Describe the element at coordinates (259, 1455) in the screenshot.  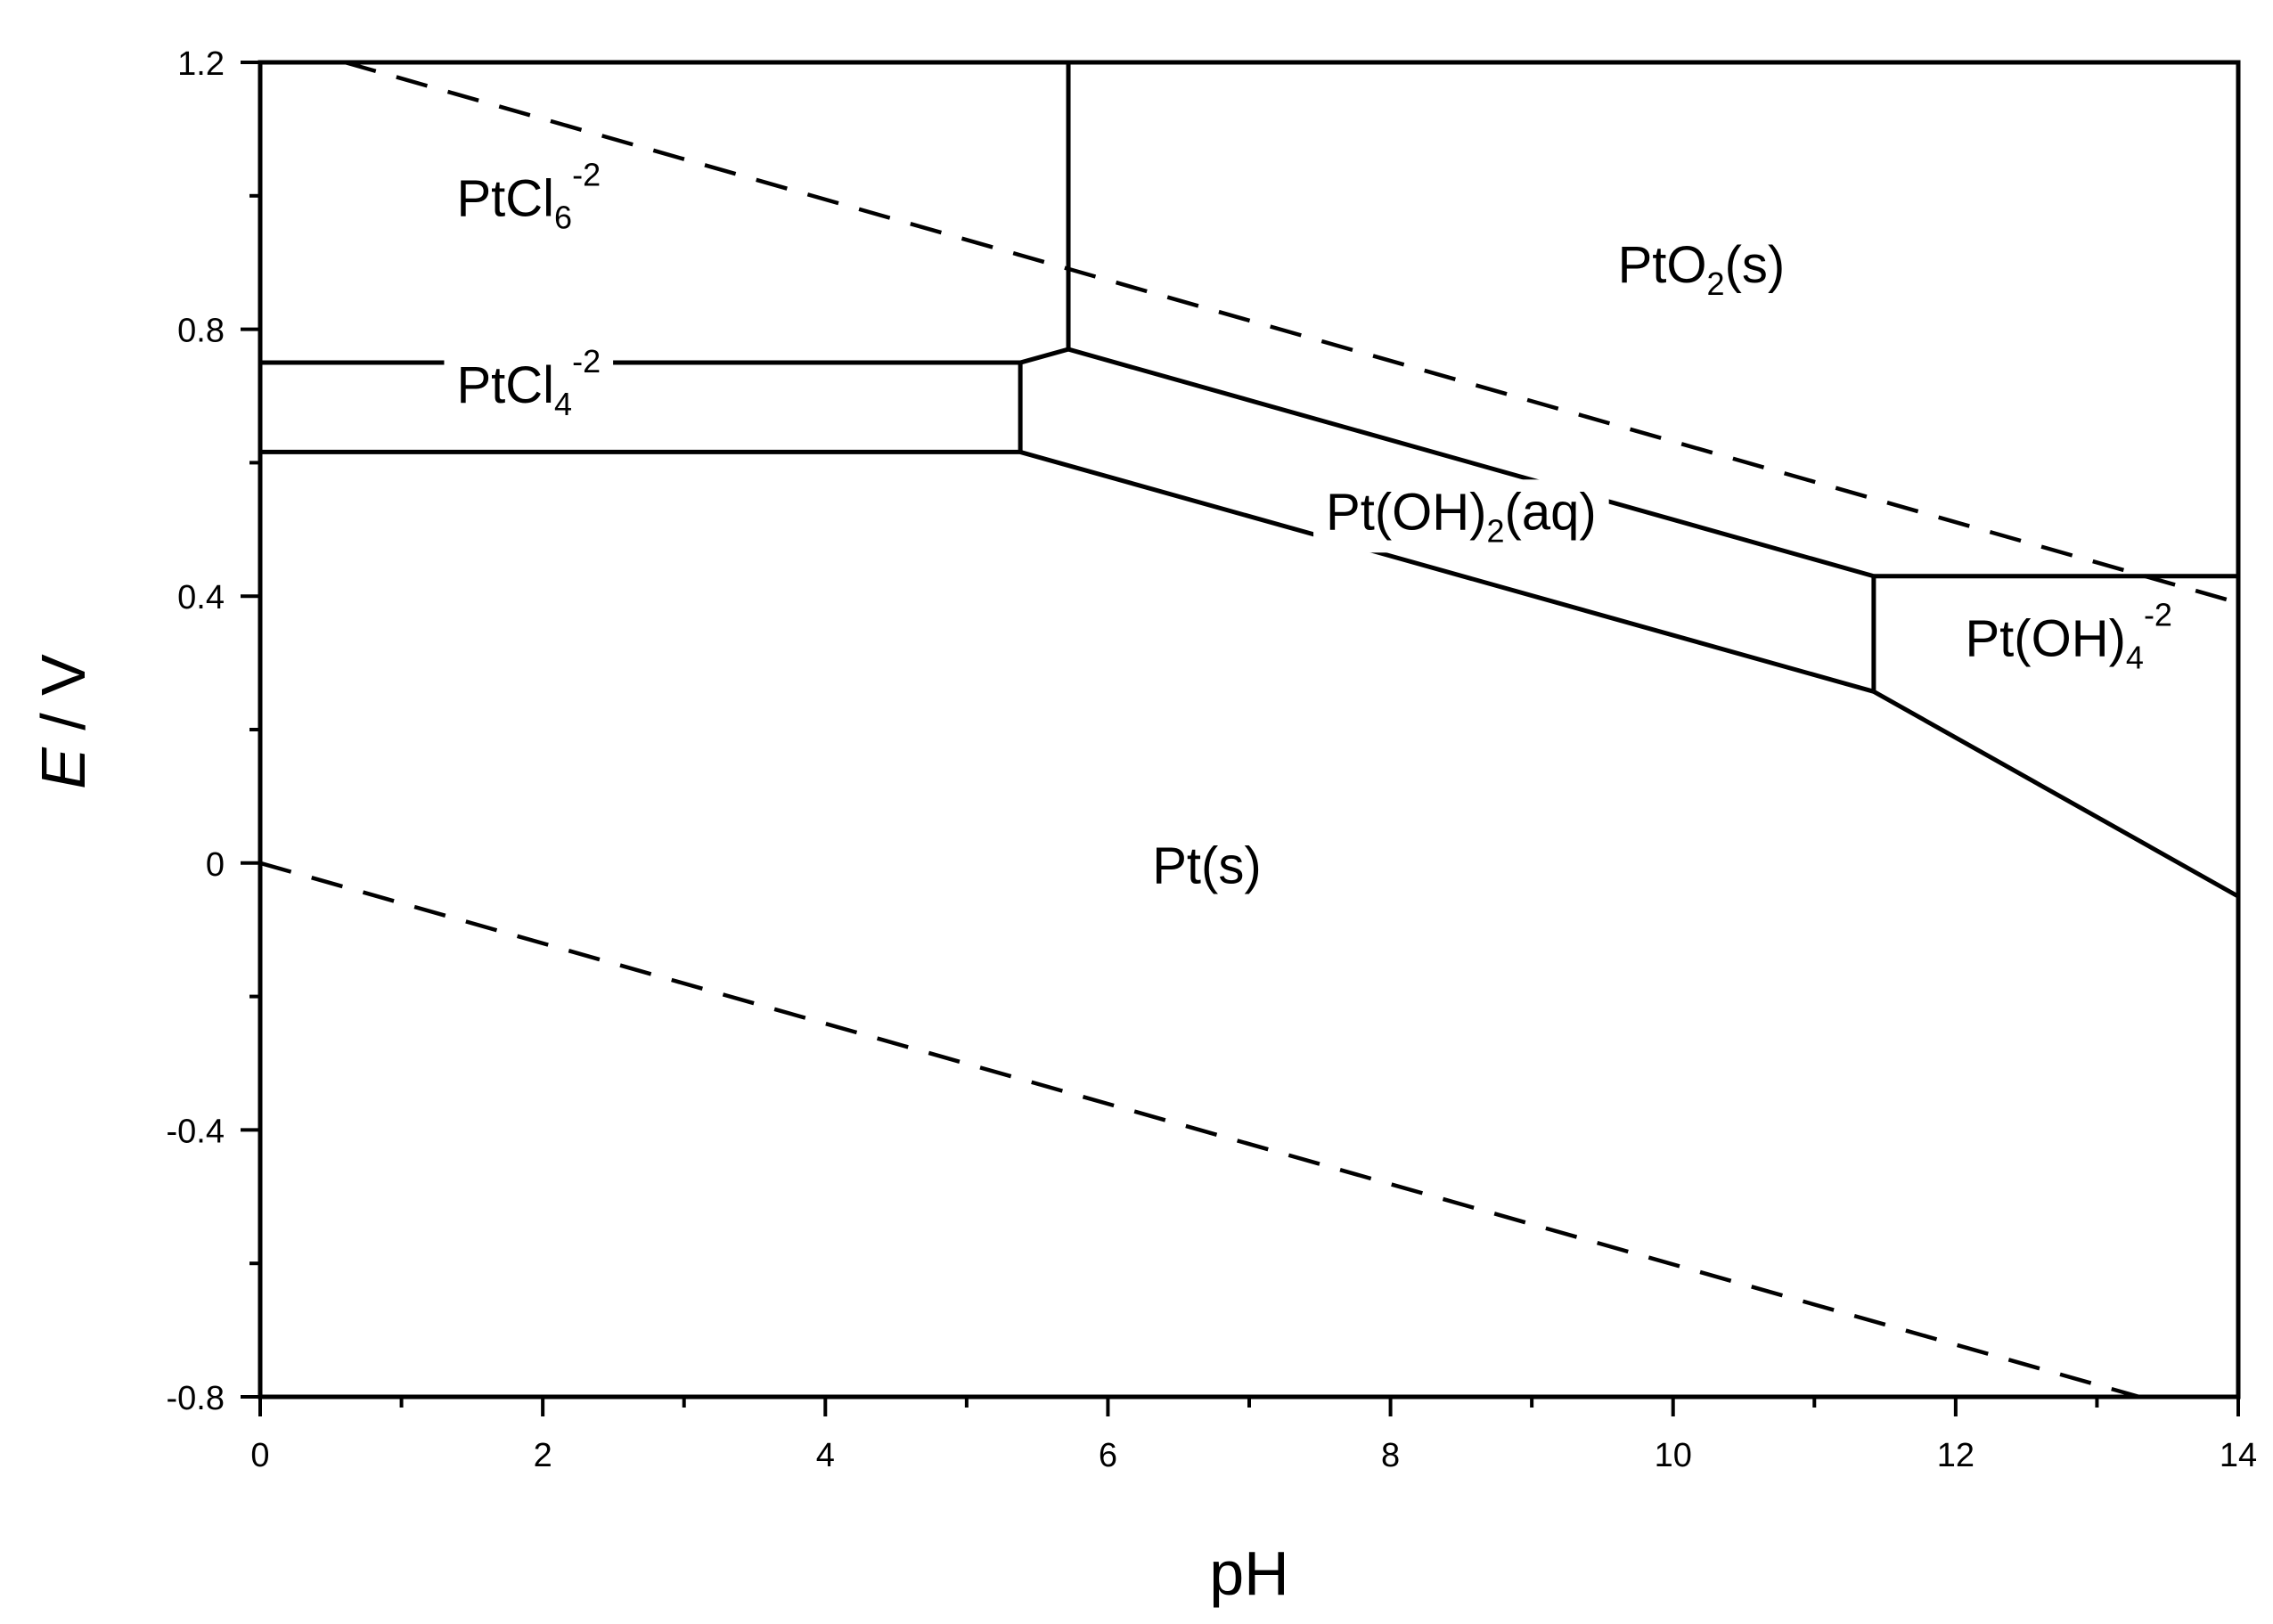
I see `x-tick-label: 0` at that location.